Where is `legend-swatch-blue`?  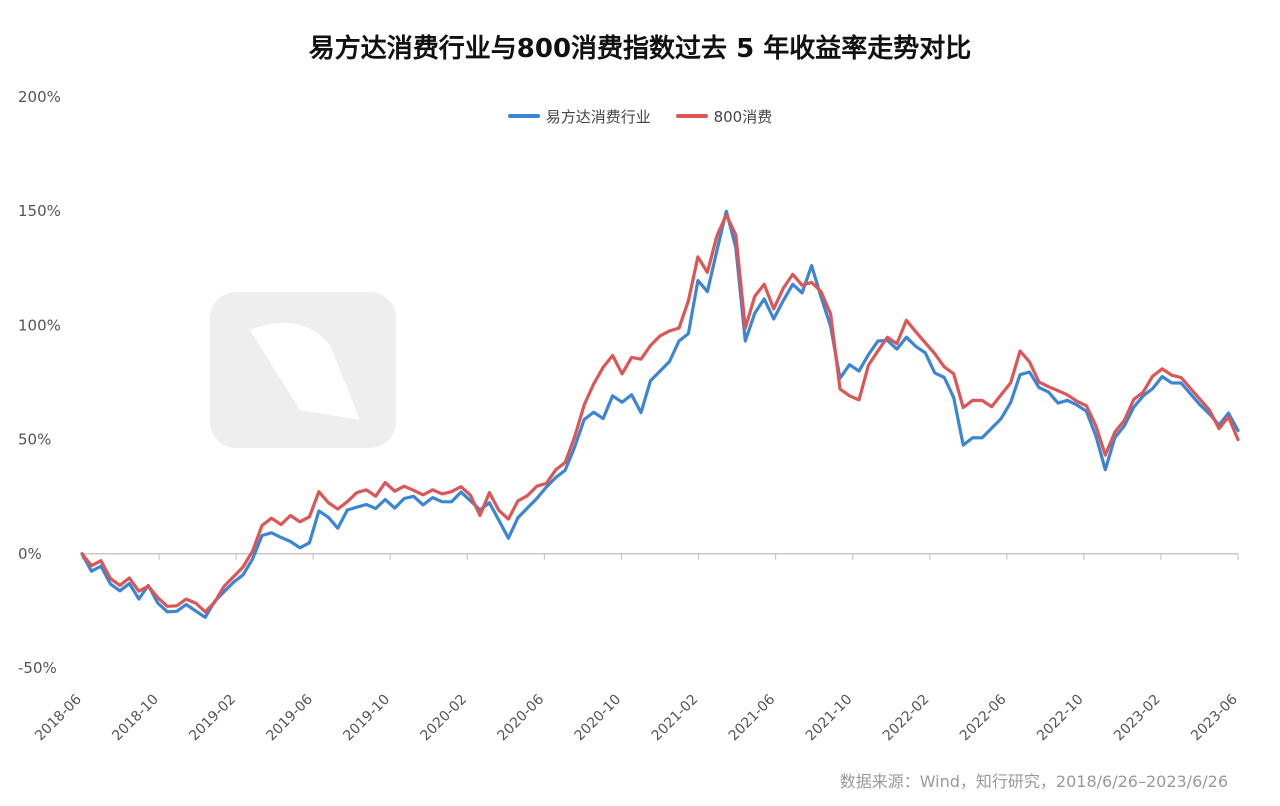
legend-swatch-blue is located at coordinates (523, 116).